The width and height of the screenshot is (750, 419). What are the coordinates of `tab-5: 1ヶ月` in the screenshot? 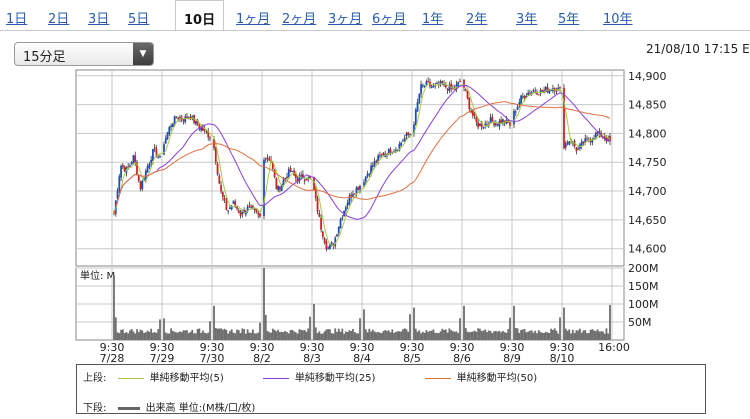 It's located at (253, 19).